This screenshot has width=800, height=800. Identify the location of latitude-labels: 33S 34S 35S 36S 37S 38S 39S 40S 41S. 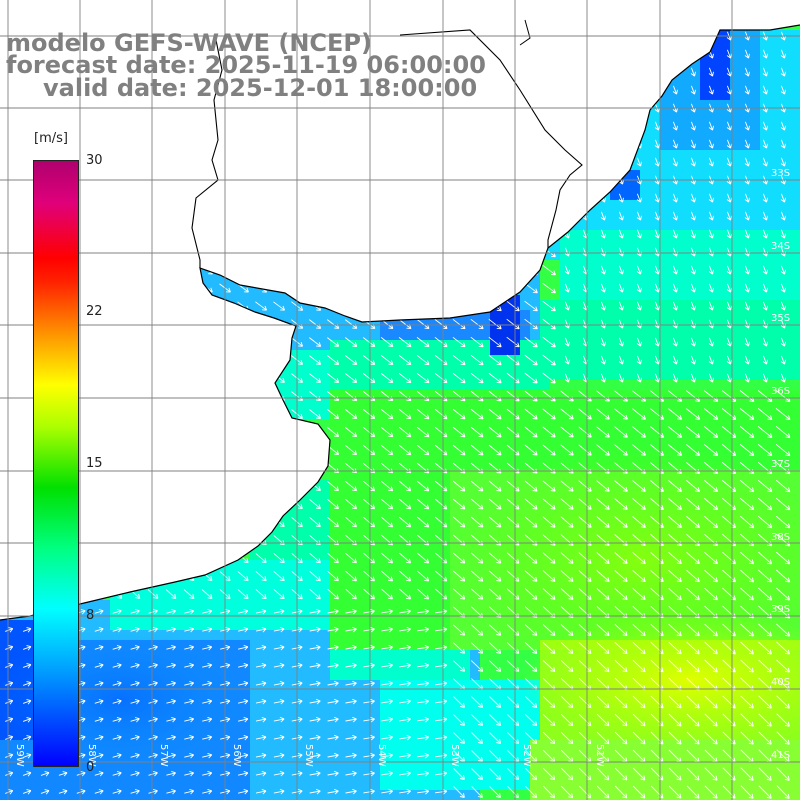
(780, 464).